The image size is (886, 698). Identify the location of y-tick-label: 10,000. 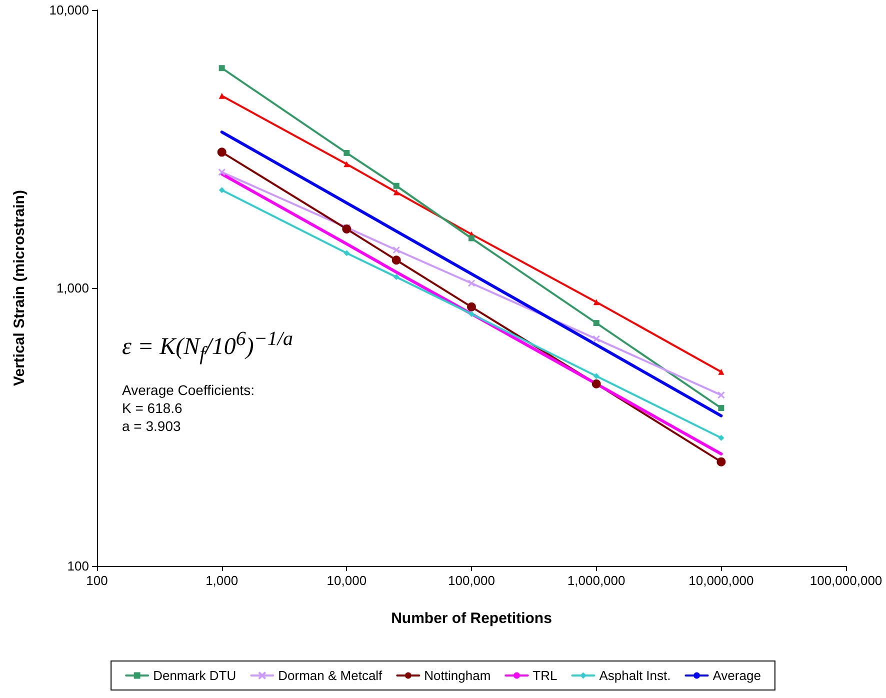
(69, 10).